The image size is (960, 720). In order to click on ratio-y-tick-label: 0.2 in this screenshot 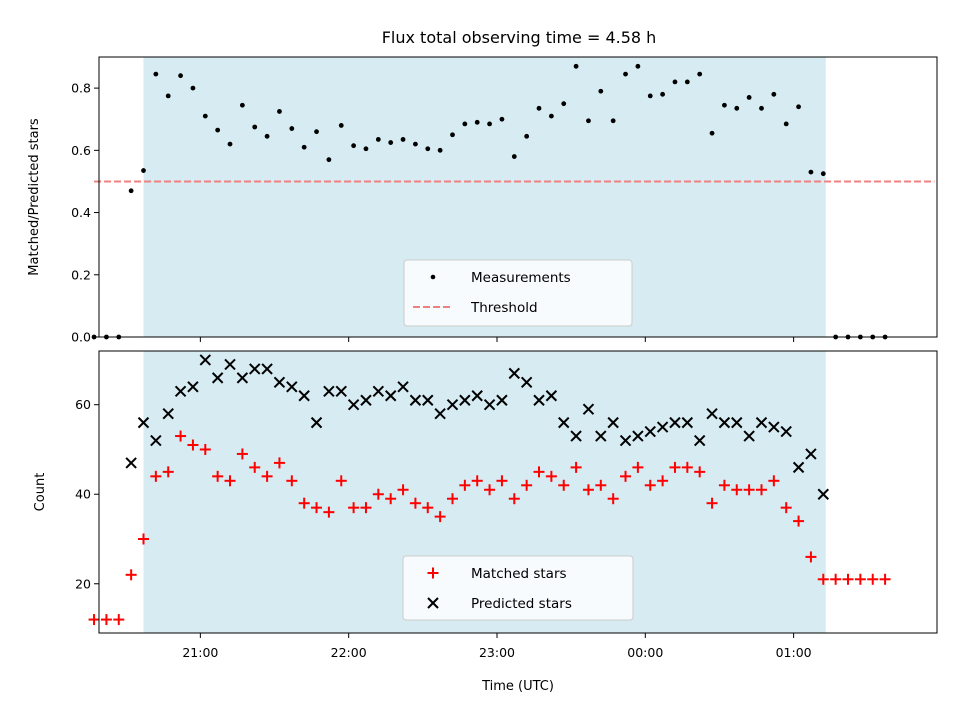, I will do `click(81, 274)`.